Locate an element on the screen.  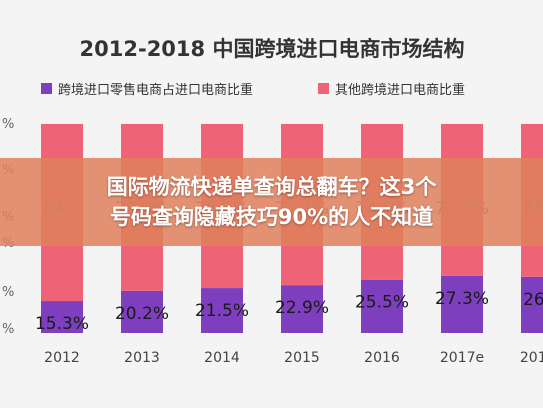
legend-item-retail-swatch is located at coordinates (46, 88).